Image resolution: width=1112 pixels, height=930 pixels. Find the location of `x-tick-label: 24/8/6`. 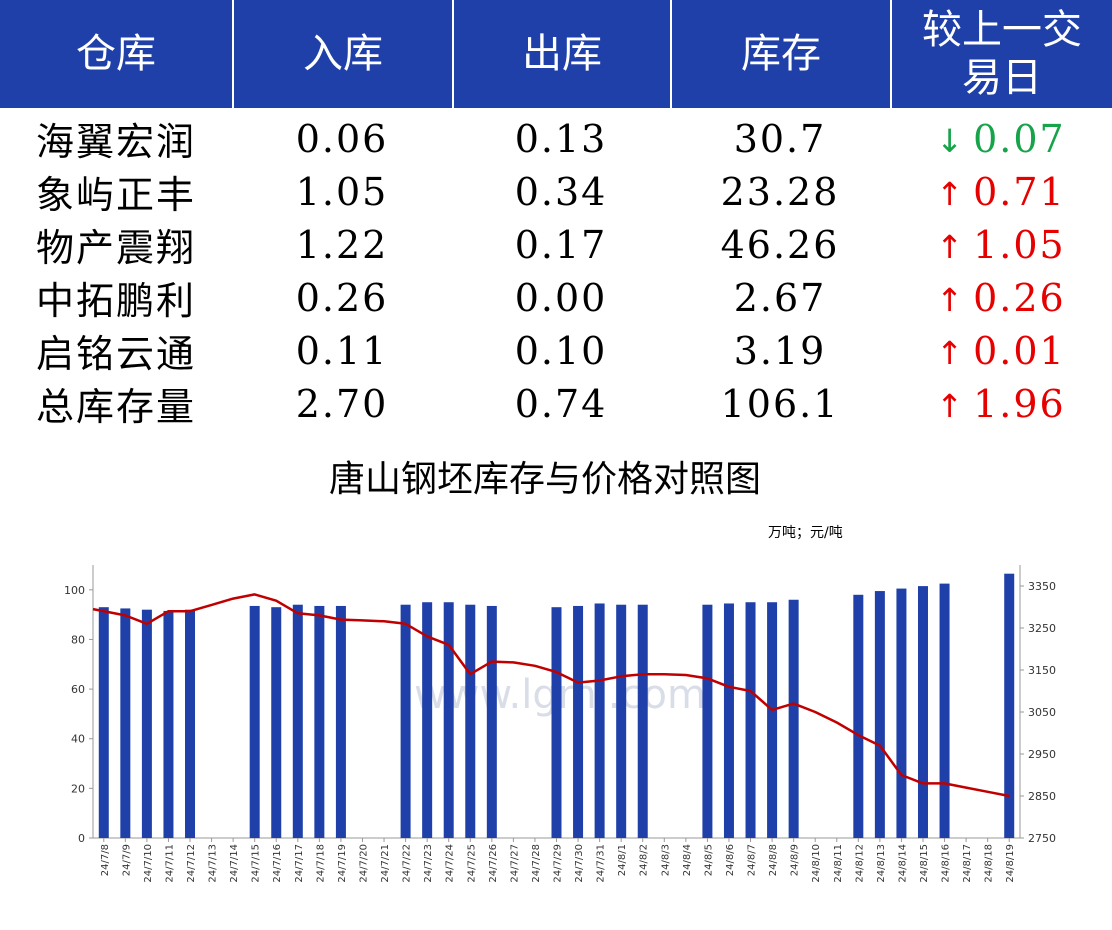

x-tick-label: 24/8/6 is located at coordinates (730, 860).